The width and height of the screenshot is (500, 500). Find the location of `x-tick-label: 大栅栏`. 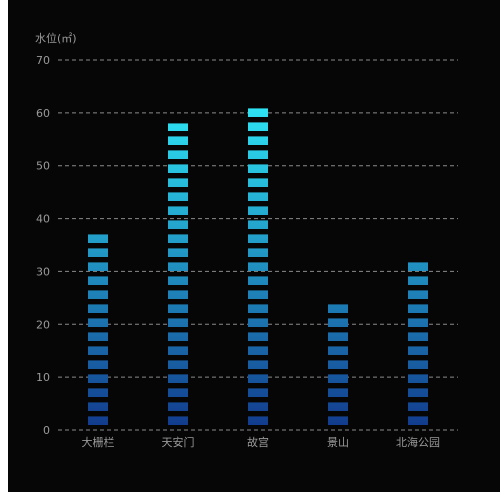

x-tick-label: 大栅栏 is located at coordinates (98, 442).